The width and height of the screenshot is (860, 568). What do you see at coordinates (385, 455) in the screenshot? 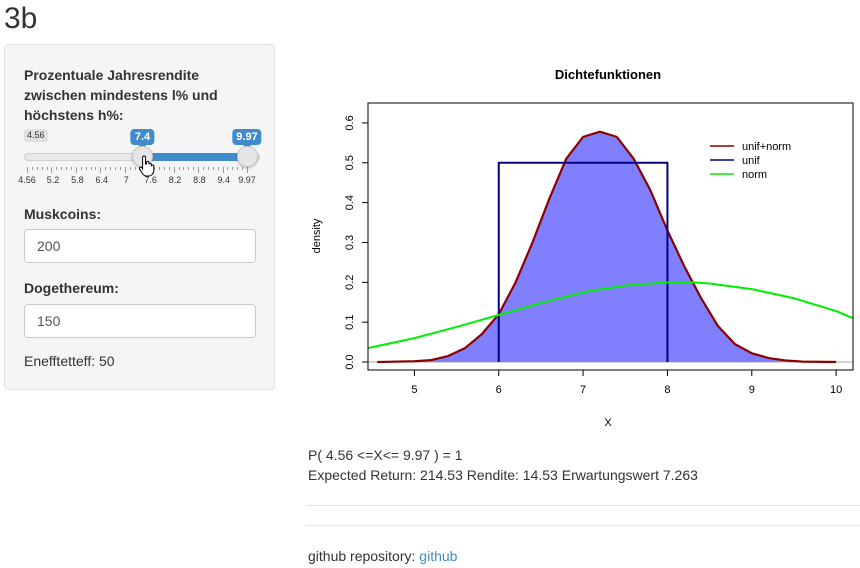
I see `probability-output: P( 4.56 <=X<= 9.97 ) = 1` at bounding box center [385, 455].